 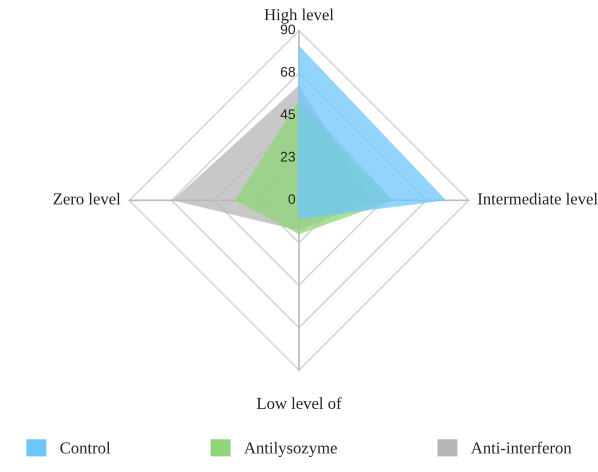 I want to click on y-tick-label: 45, so click(x=288, y=114).